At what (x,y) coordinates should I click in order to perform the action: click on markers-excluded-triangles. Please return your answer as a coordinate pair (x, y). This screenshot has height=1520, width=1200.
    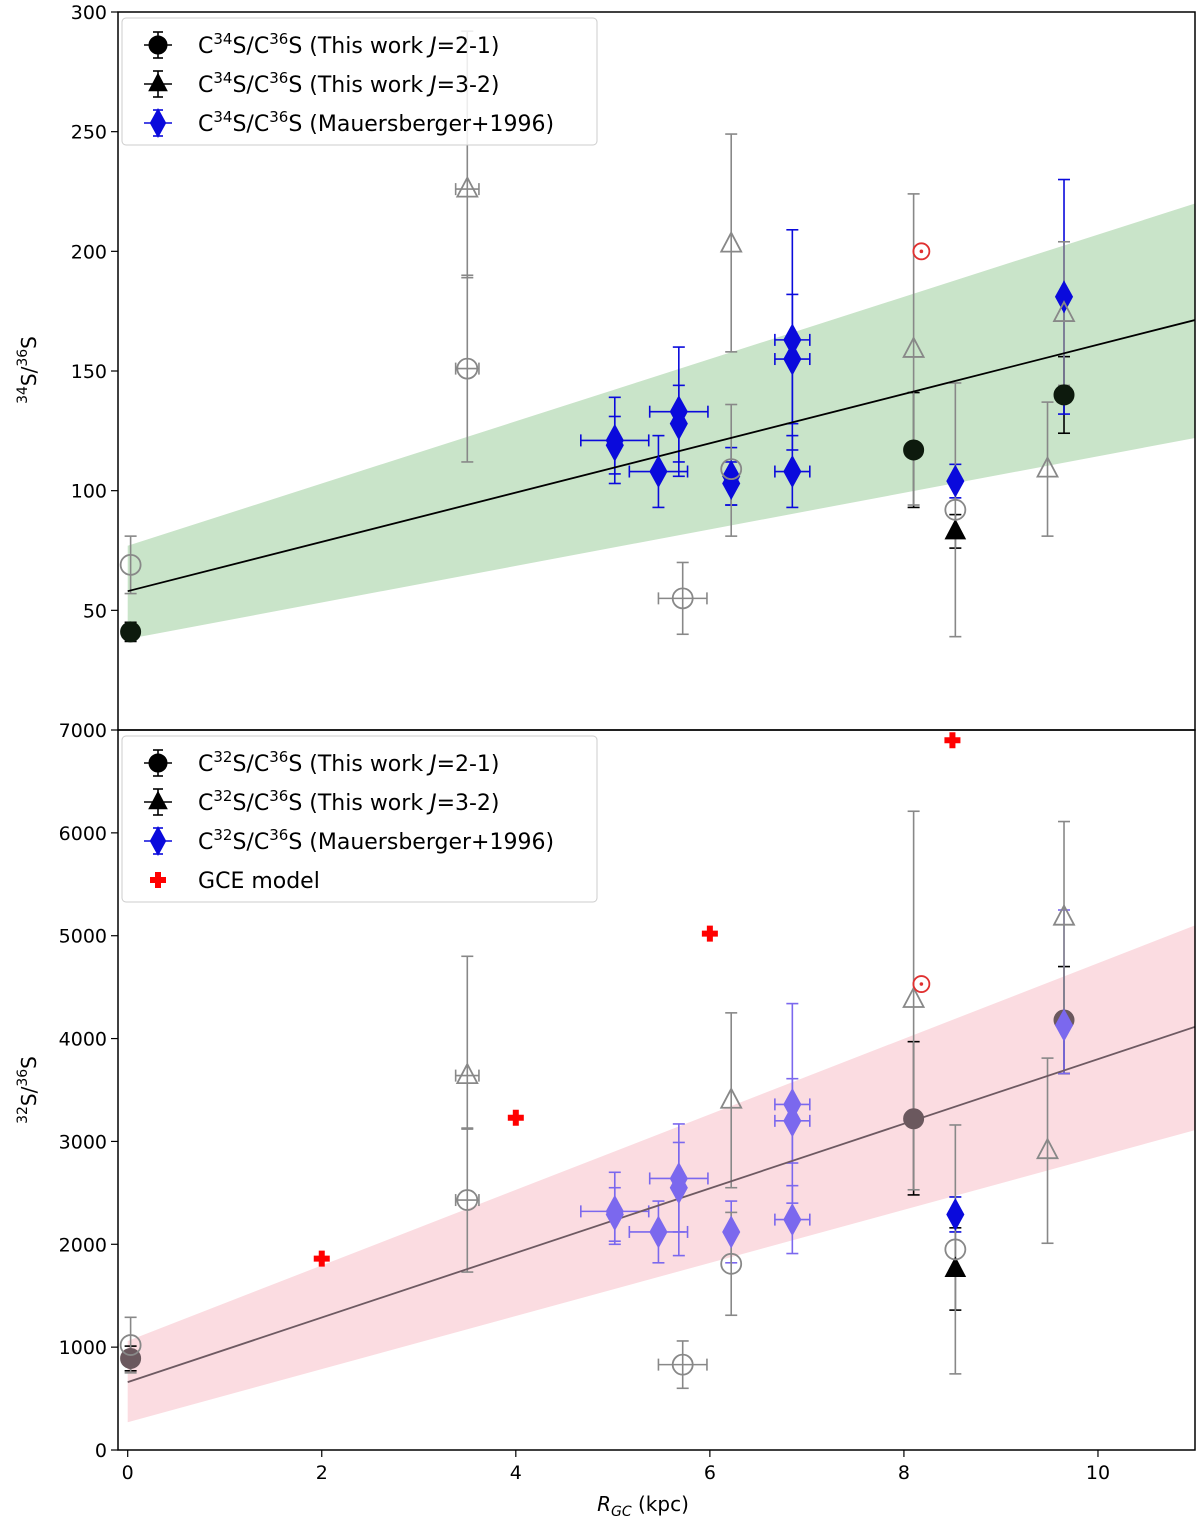
    Looking at the image, I should click on (765, 1031).